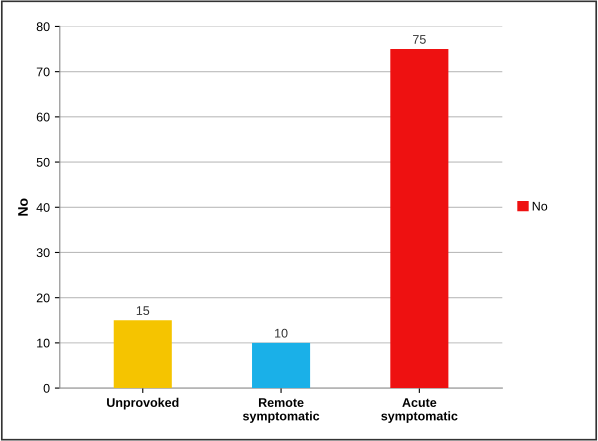 Image resolution: width=598 pixels, height=441 pixels. Describe the element at coordinates (43, 162) in the screenshot. I see `y-tick-label: 50` at that location.